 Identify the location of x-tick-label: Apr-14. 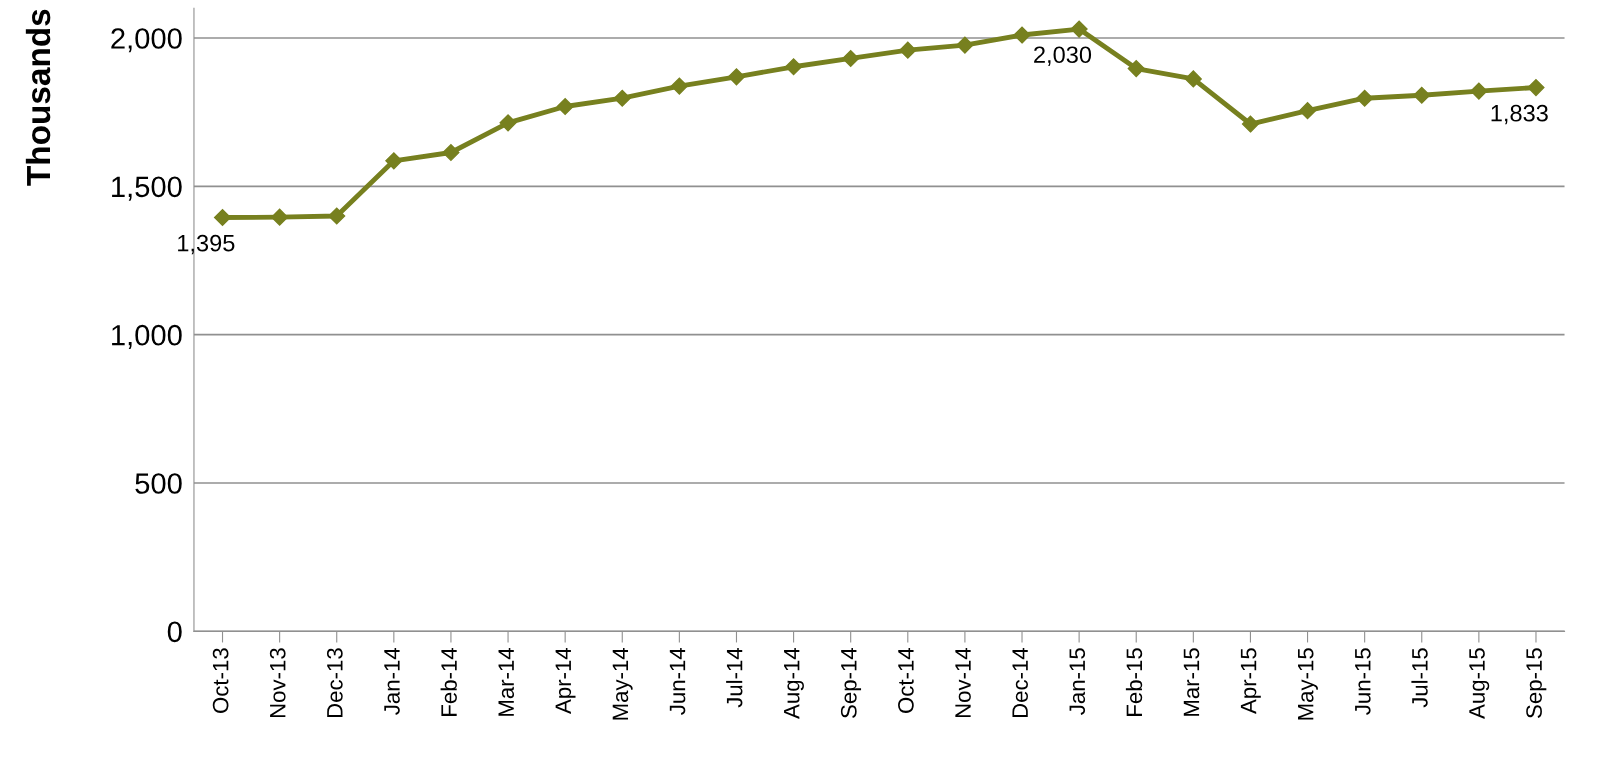
(565, 680).